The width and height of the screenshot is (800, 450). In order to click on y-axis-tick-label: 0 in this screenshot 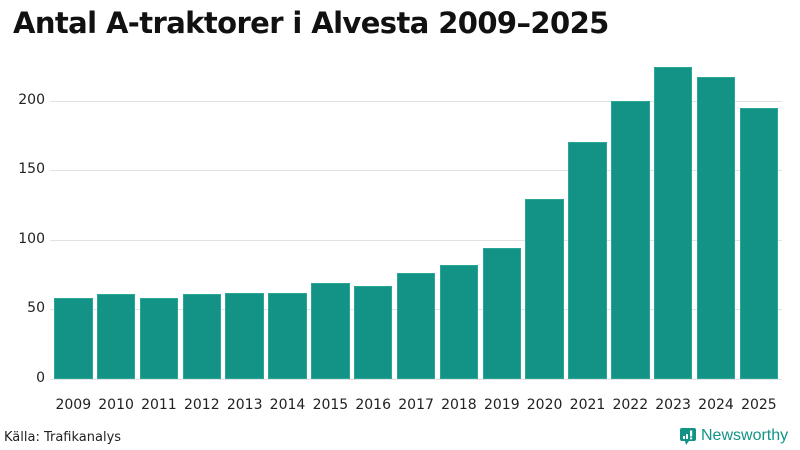, I will do `click(40, 378)`.